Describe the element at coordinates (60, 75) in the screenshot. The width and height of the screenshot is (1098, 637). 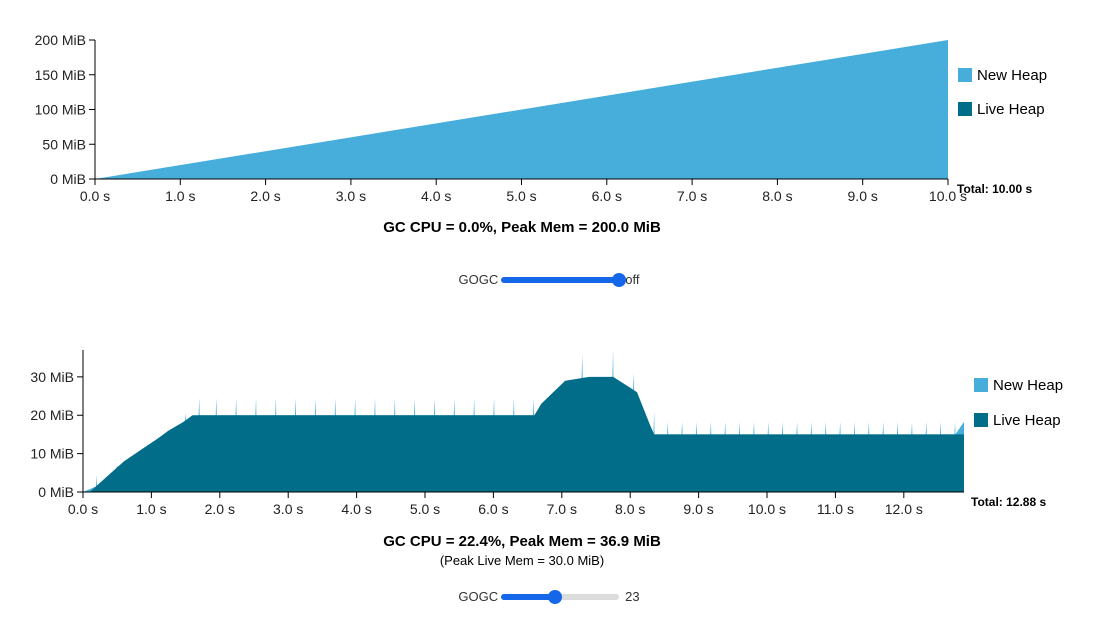
I see `y-tick-label: 150 MiB` at that location.